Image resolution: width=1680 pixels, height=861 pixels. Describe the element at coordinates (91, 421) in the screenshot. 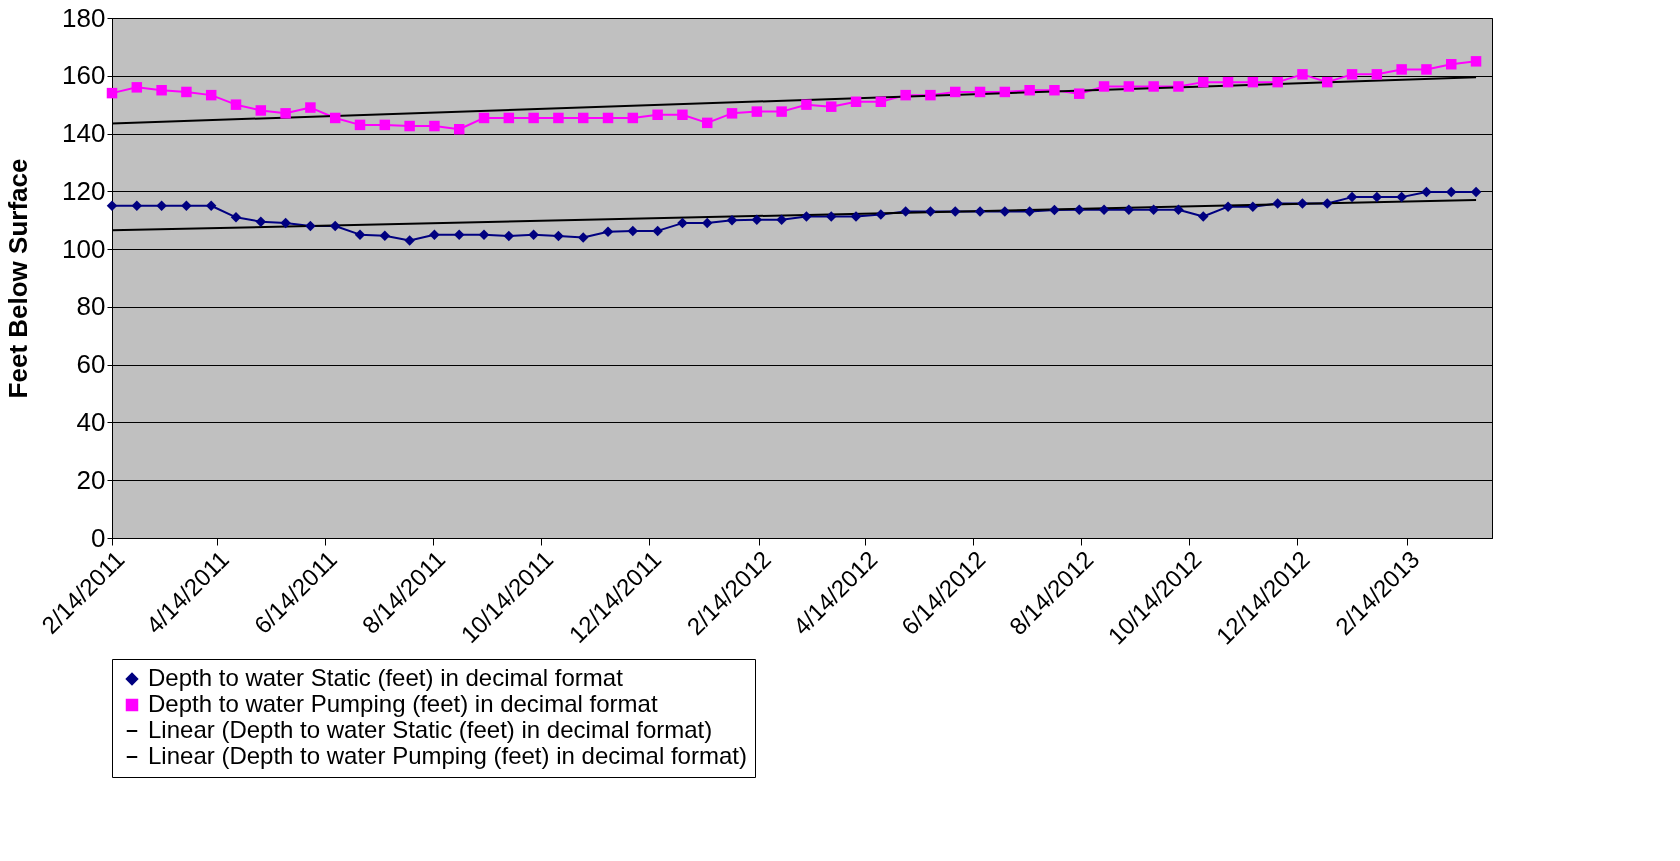

I see `y-tick-label: 40` at that location.